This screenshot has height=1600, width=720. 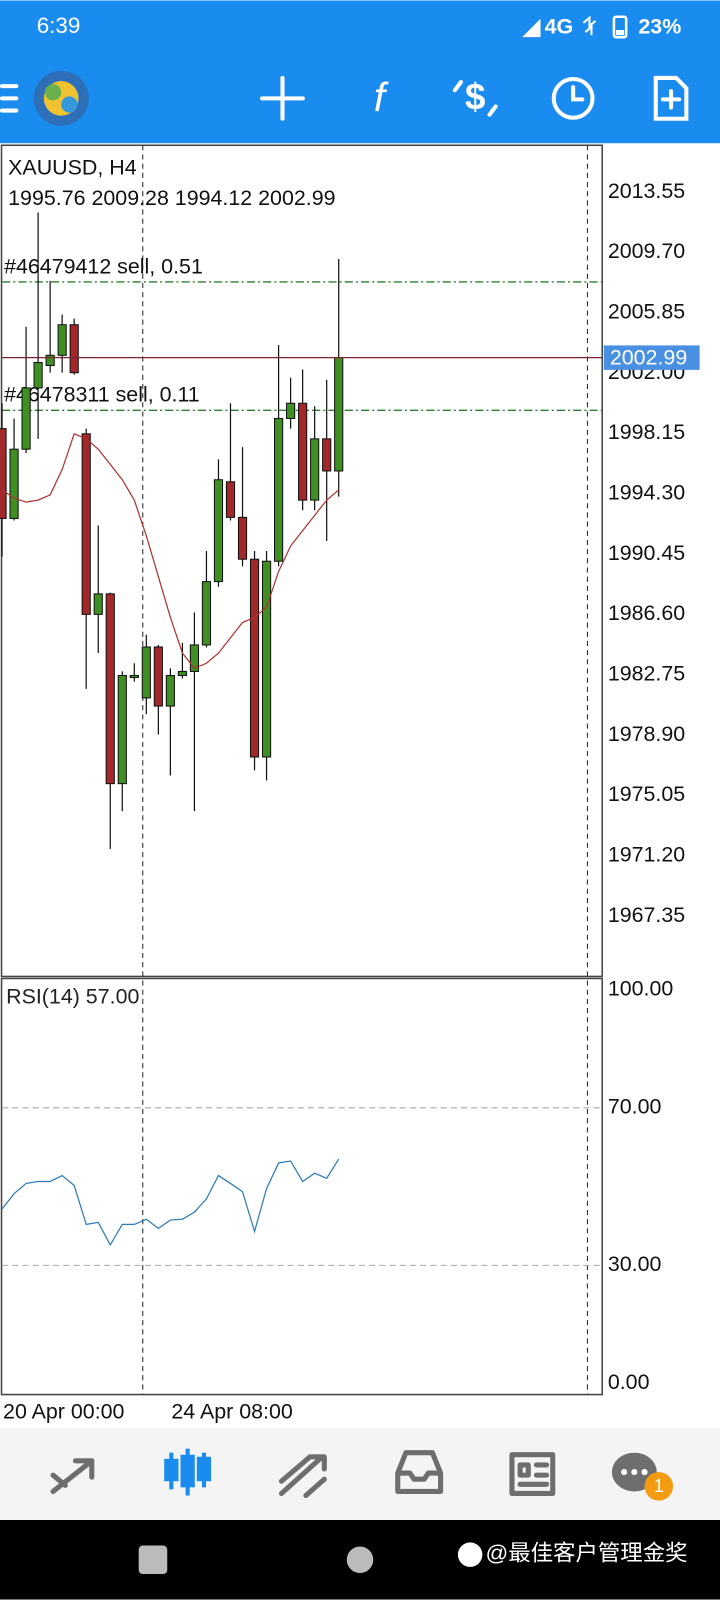 I want to click on svg-text: f, so click(x=381, y=97).